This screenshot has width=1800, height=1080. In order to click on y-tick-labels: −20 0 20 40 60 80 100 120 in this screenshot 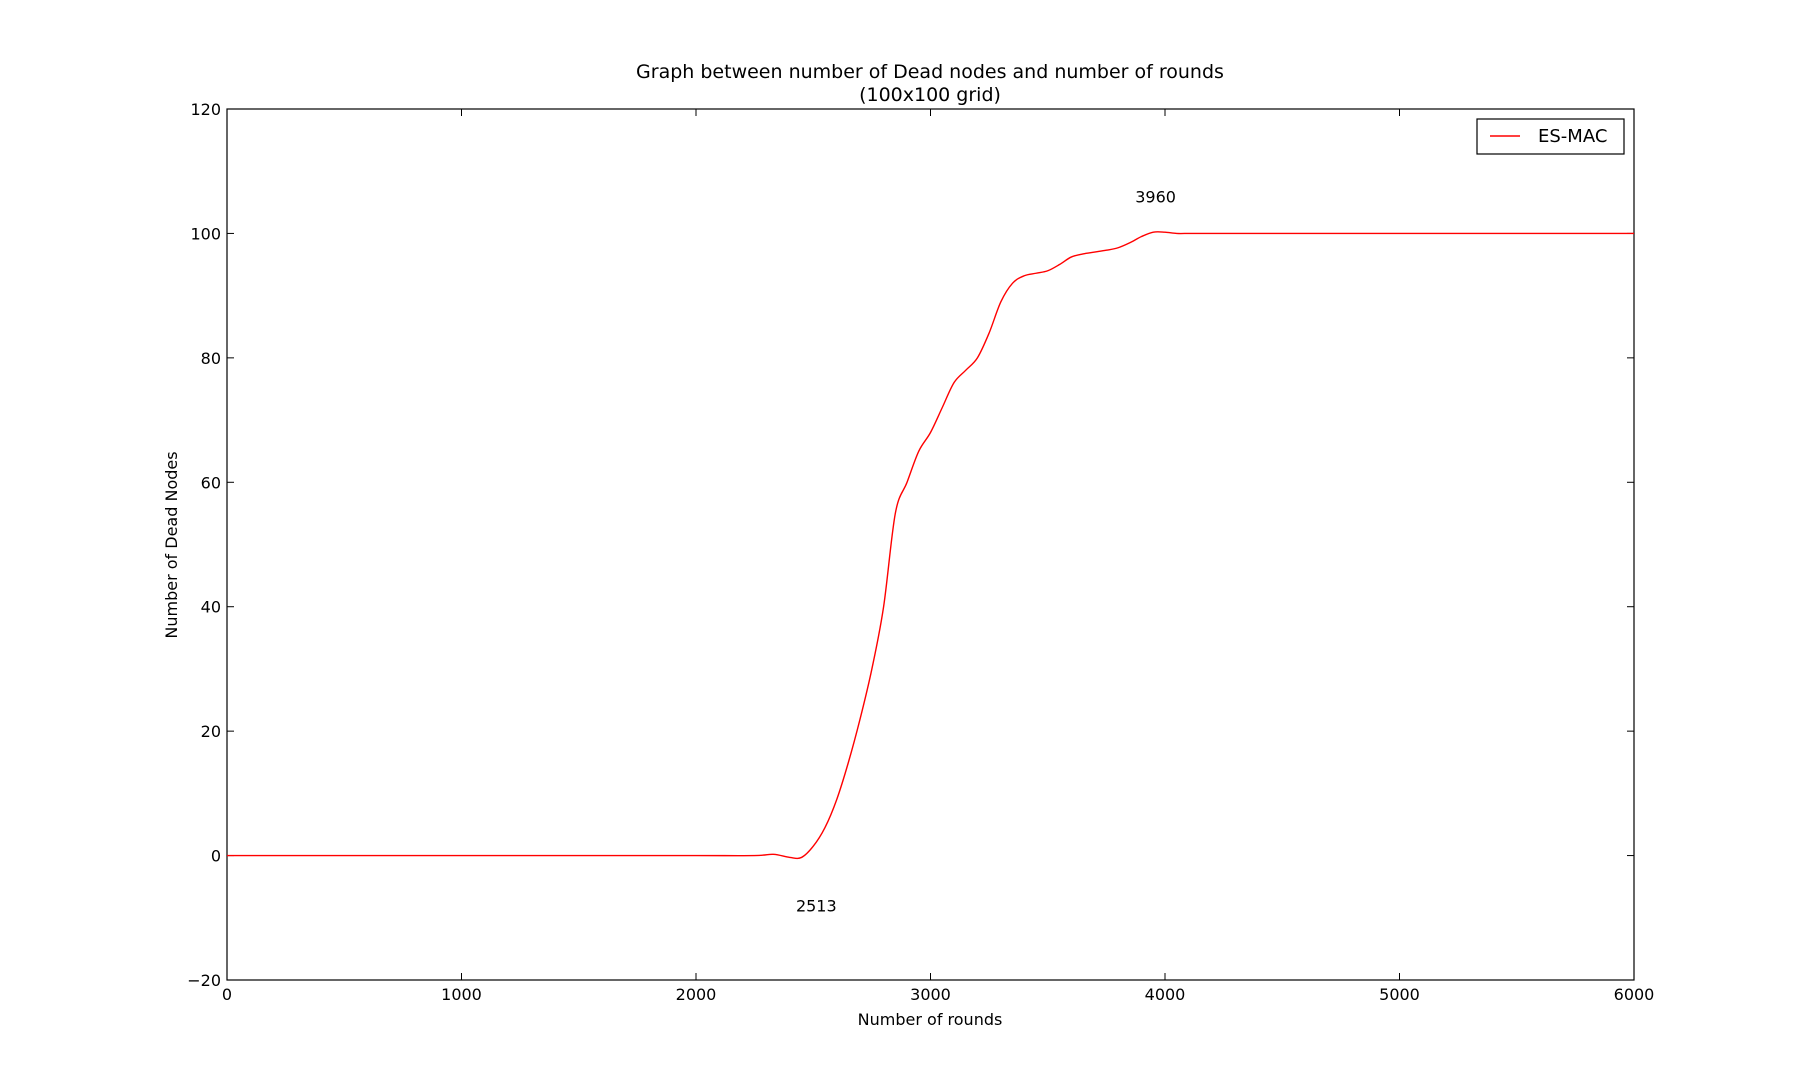, I will do `click(204, 545)`.